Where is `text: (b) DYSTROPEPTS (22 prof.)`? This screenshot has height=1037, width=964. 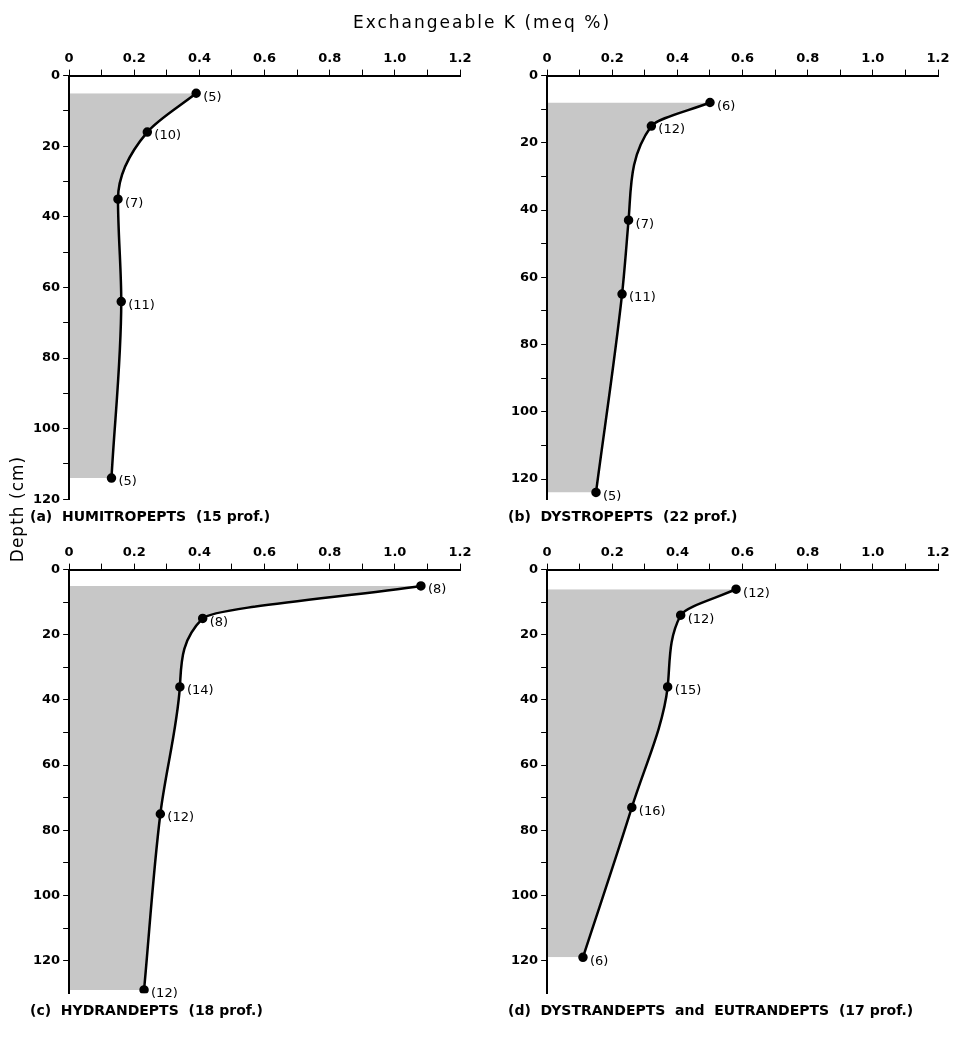 text: (b) DYSTROPEPTS (22 prof.) is located at coordinates (623, 516).